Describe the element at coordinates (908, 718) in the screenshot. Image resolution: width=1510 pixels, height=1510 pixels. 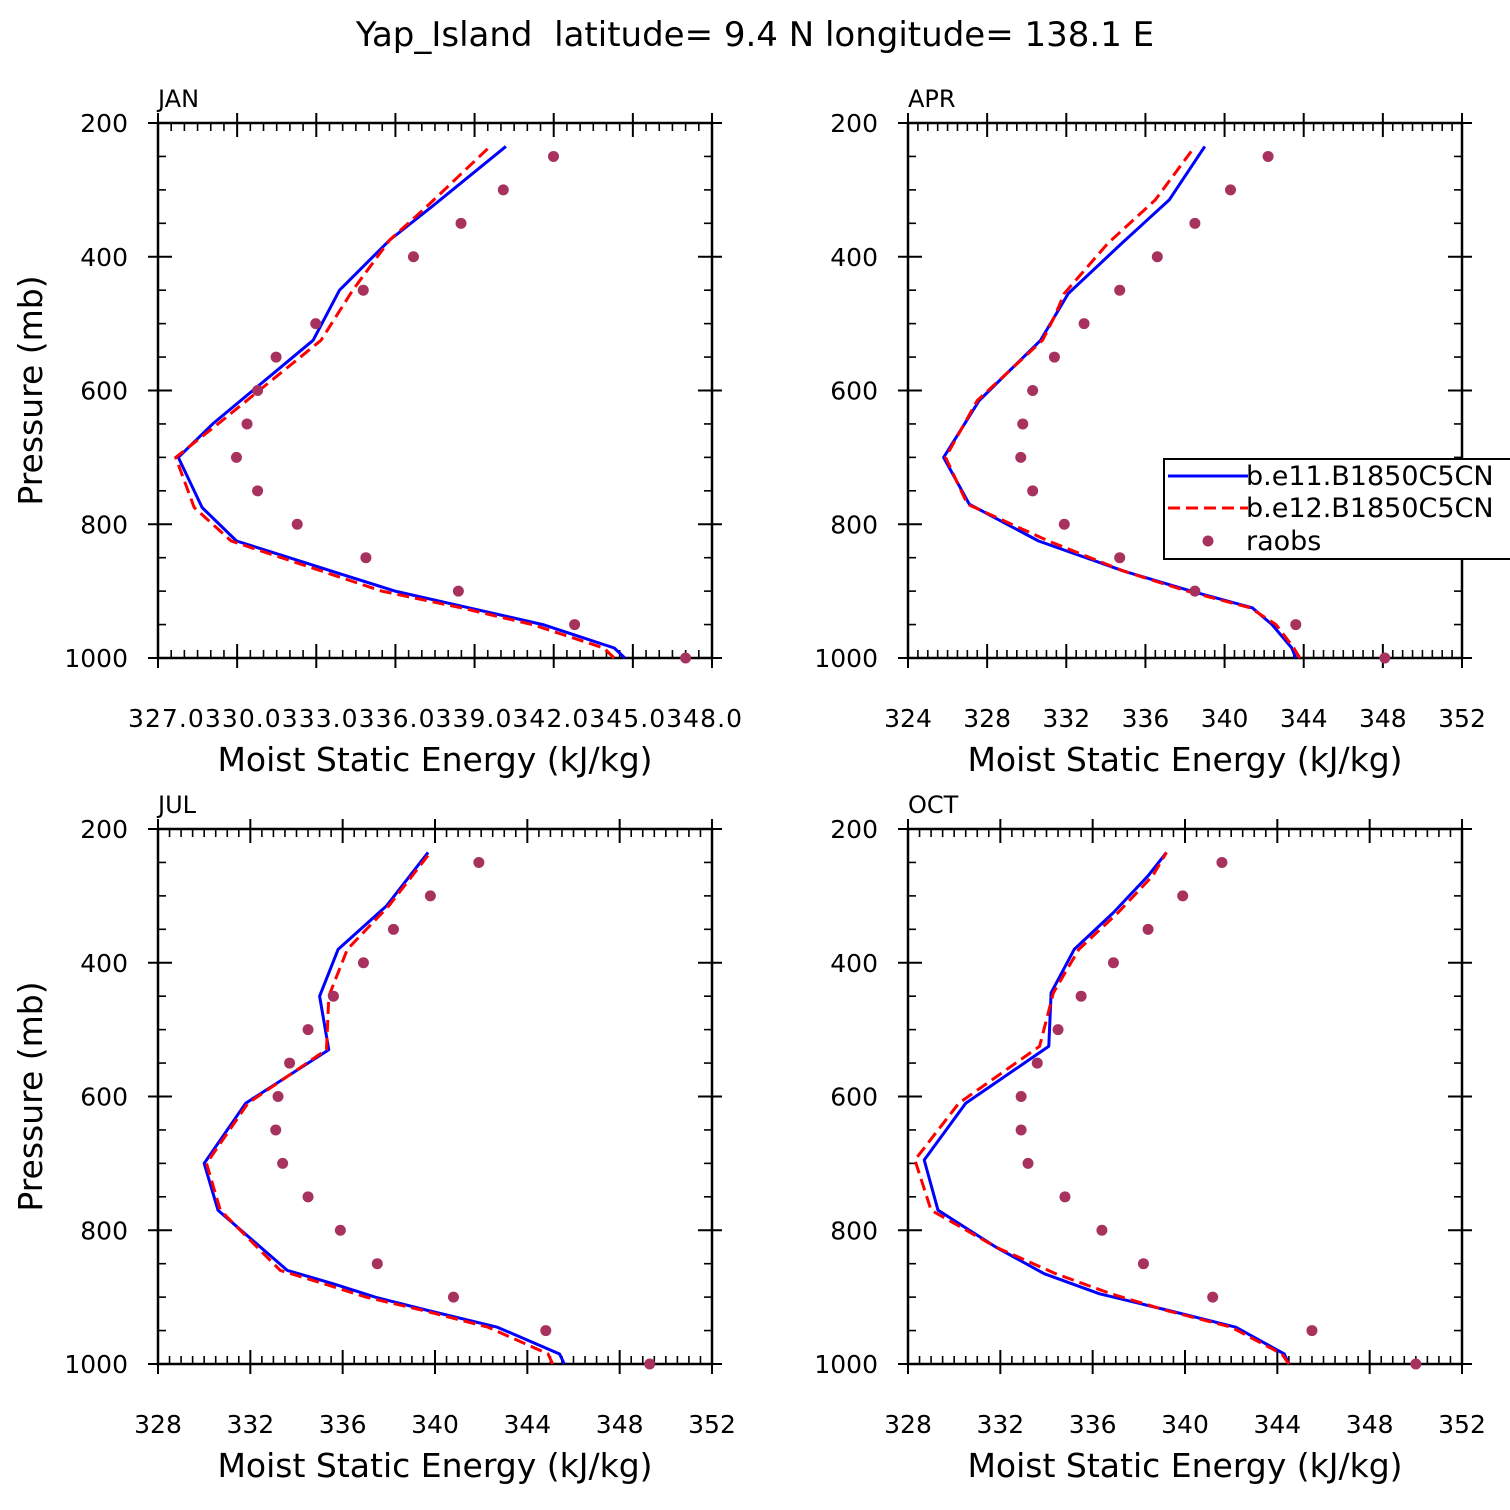
I see `x-tick-label: 324` at that location.